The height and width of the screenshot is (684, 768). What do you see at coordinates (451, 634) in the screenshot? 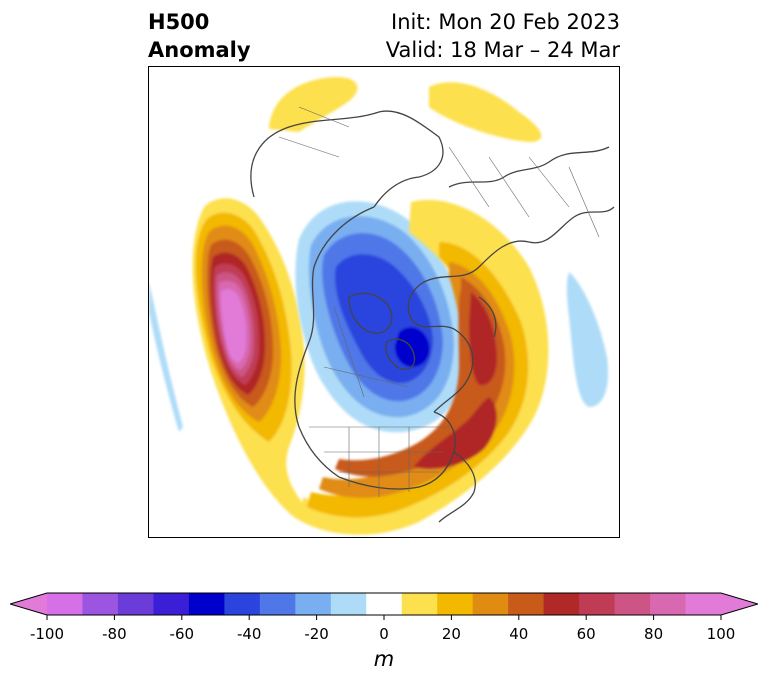
I see `colorbar-tick-label: 20` at bounding box center [451, 634].